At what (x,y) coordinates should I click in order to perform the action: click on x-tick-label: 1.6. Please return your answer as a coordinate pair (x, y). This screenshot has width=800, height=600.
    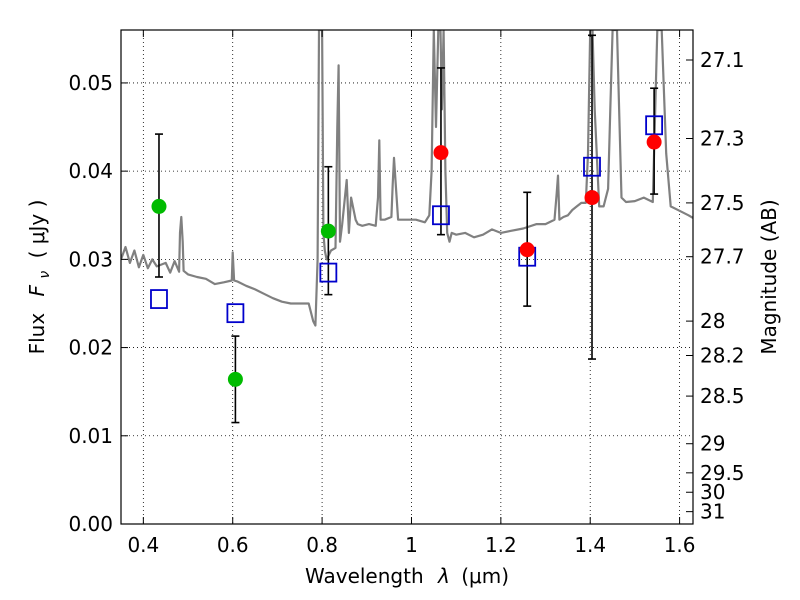
    Looking at the image, I should click on (680, 545).